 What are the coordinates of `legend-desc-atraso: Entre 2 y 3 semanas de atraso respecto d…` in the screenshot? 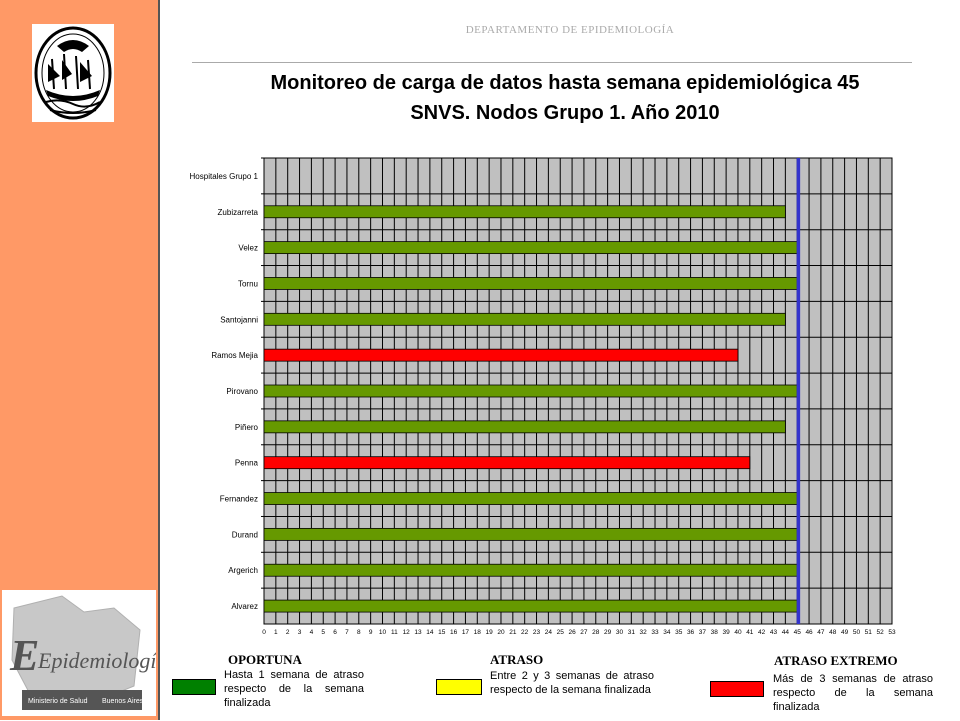 It's located at (572, 683).